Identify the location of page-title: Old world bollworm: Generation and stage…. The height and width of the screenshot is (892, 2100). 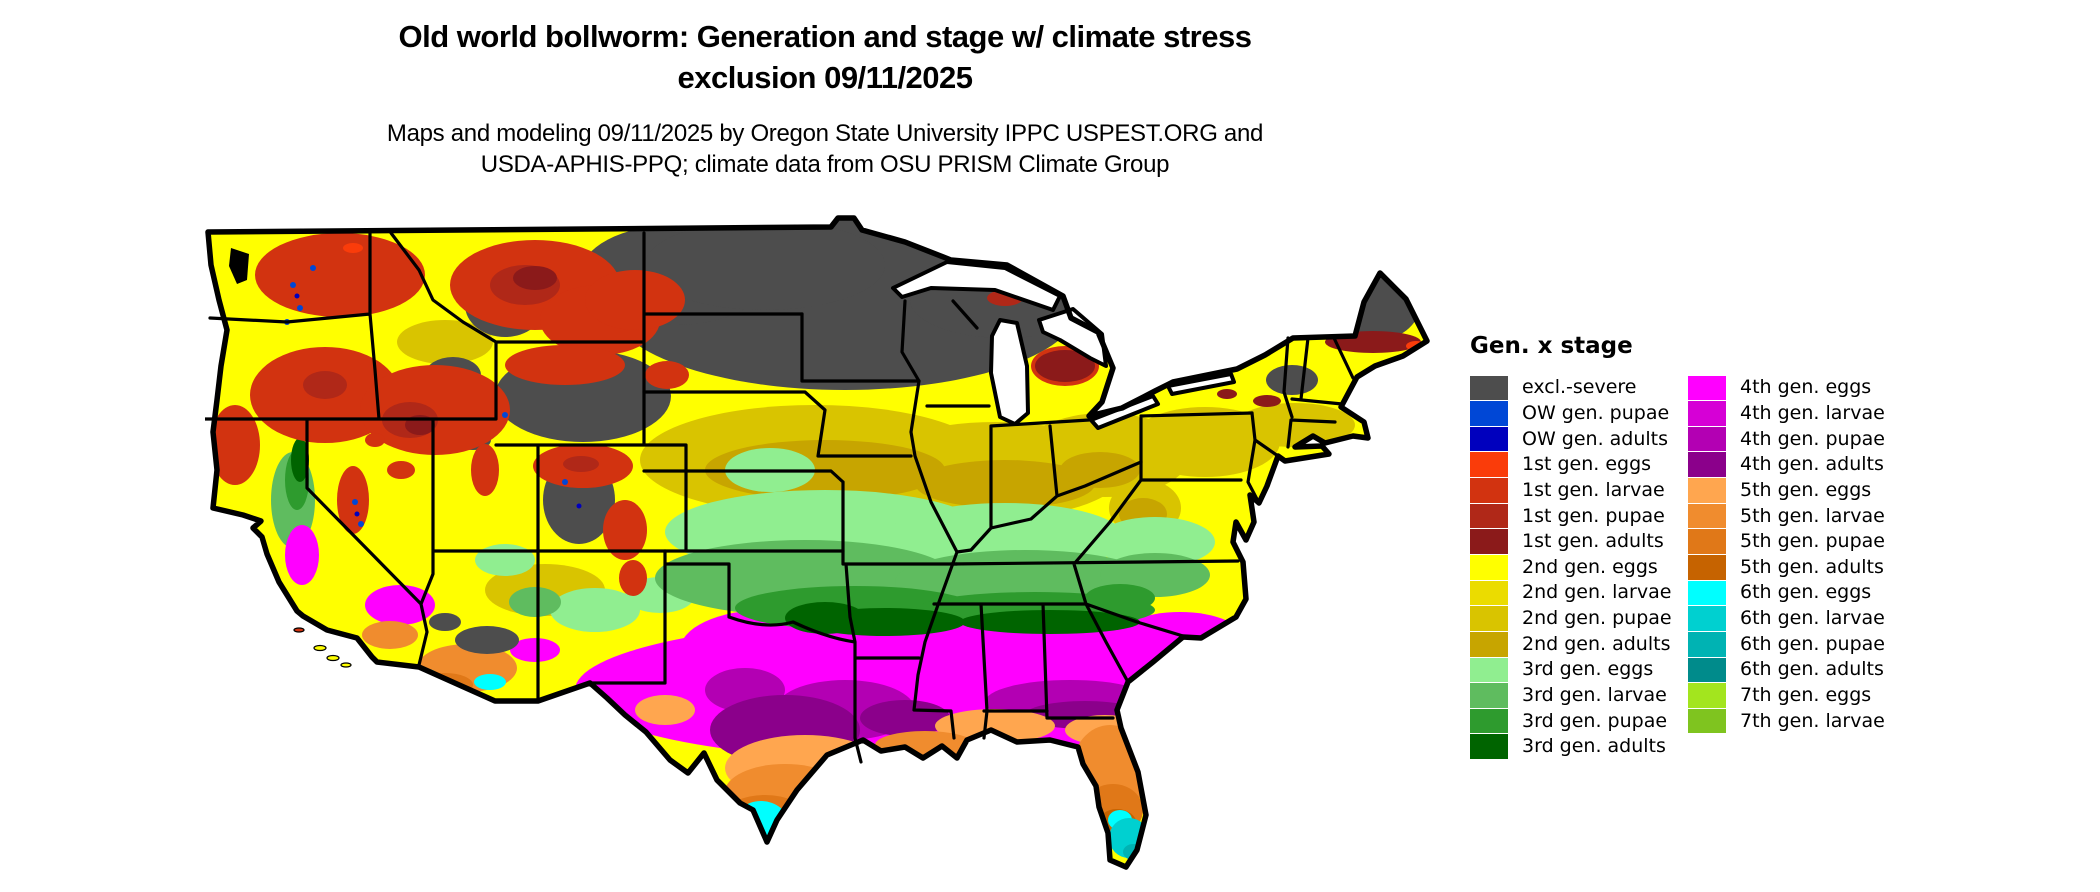
(825, 57).